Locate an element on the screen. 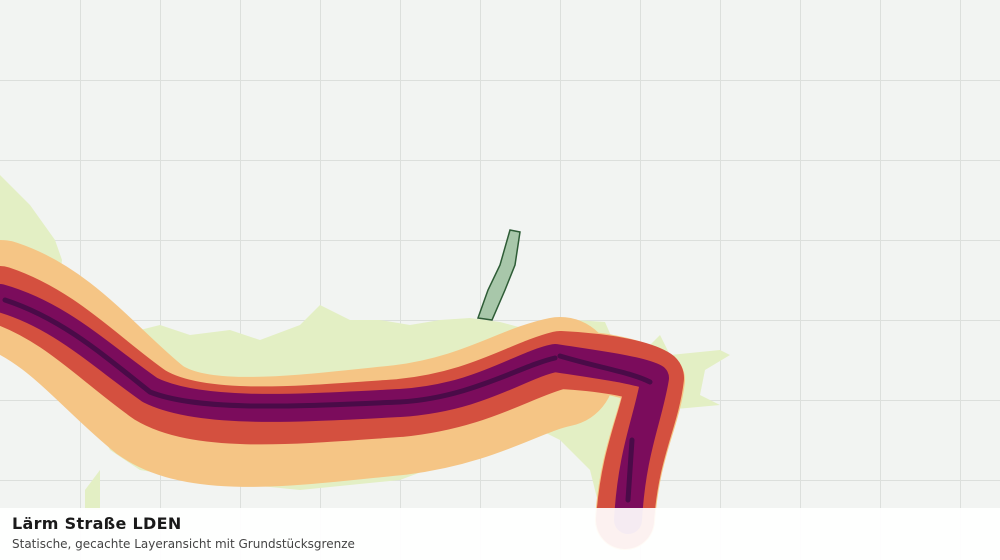 This screenshot has width=1000, height=560. noise-zone-low is located at coordinates (92, 490).